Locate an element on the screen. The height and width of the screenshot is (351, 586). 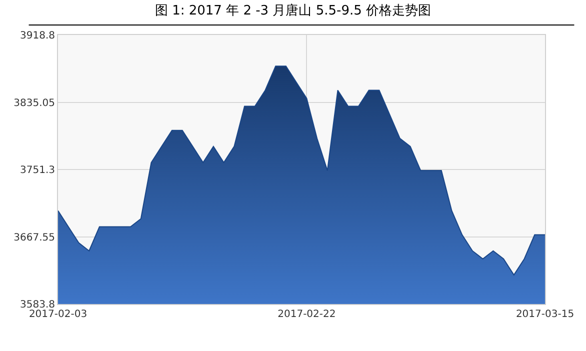
y-tick-label: 3918.8 is located at coordinates (37, 36).